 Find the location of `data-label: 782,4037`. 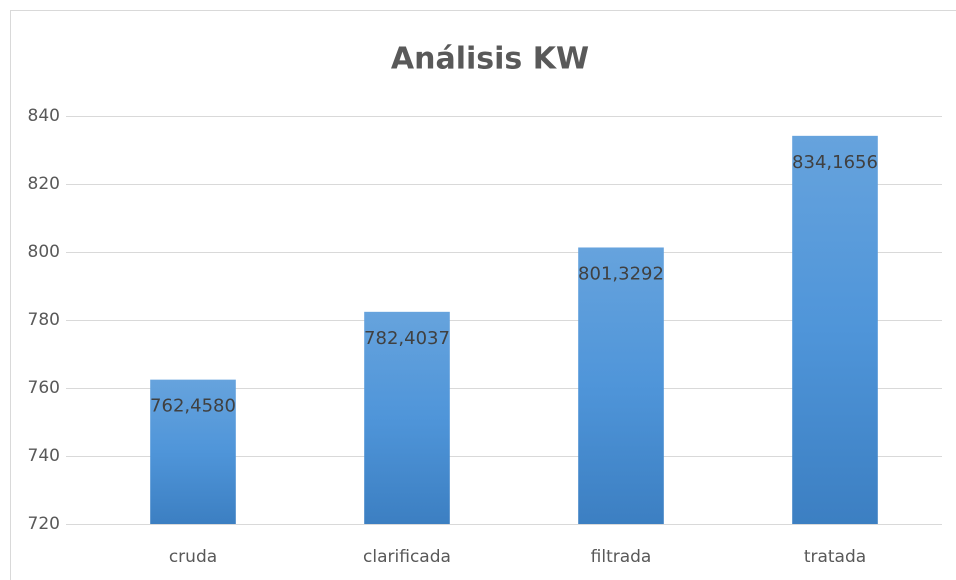

data-label: 782,4037 is located at coordinates (407, 338).